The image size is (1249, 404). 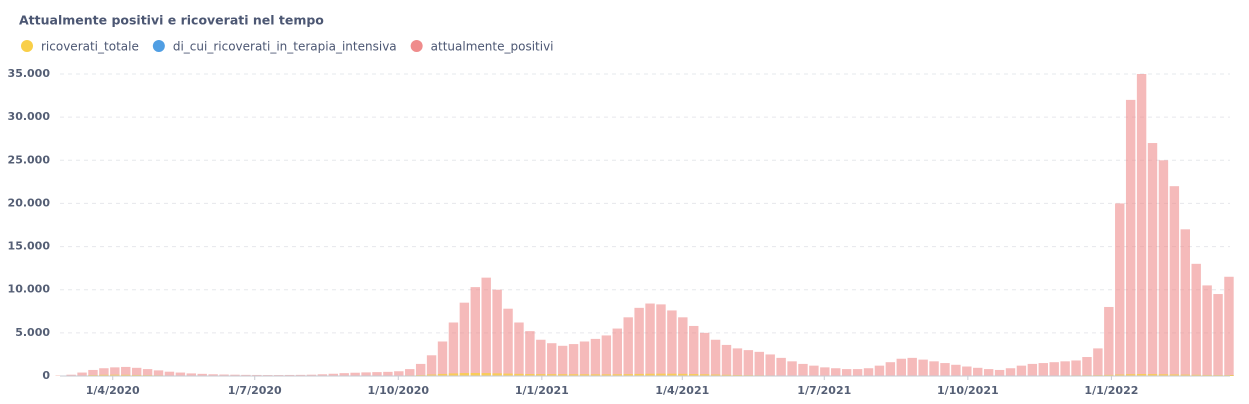 I want to click on x-tick-label: 1/10/2021, so click(x=968, y=390).